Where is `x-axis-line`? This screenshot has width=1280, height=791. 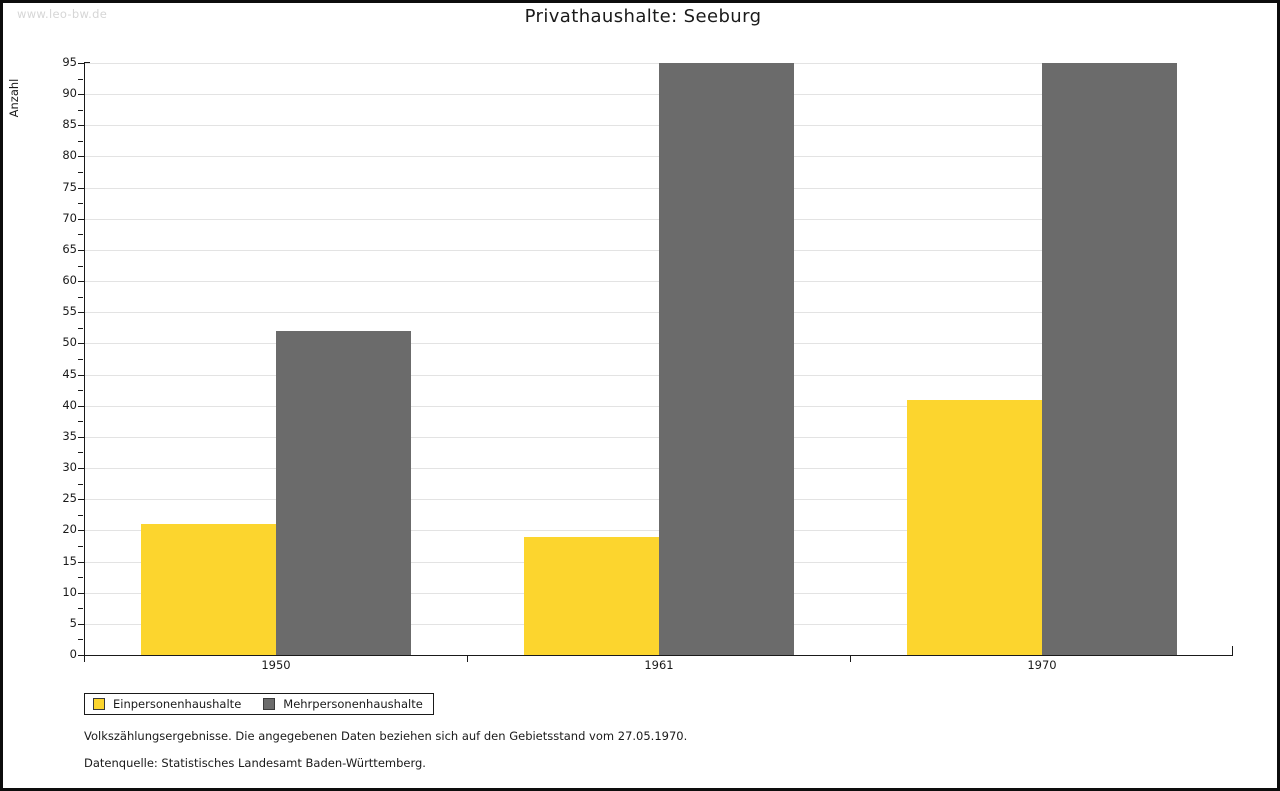
x-axis-line is located at coordinates (658, 655).